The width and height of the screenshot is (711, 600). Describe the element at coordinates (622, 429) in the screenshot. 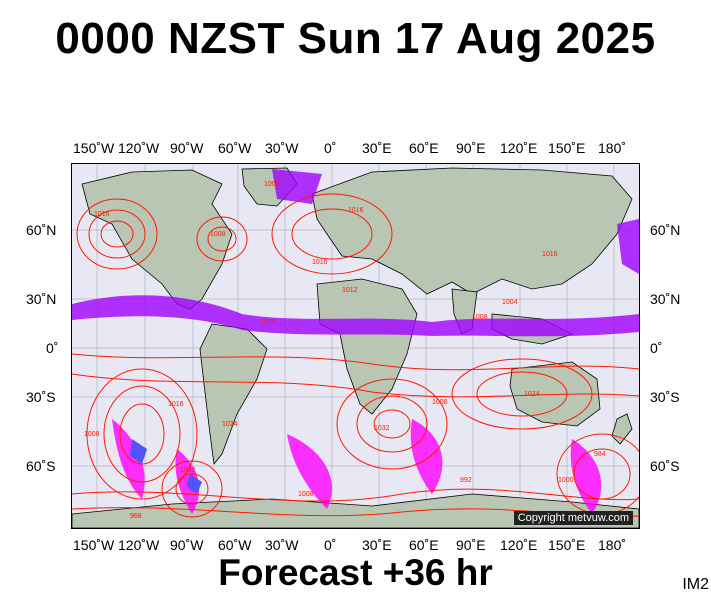

I see `new-zealand` at that location.